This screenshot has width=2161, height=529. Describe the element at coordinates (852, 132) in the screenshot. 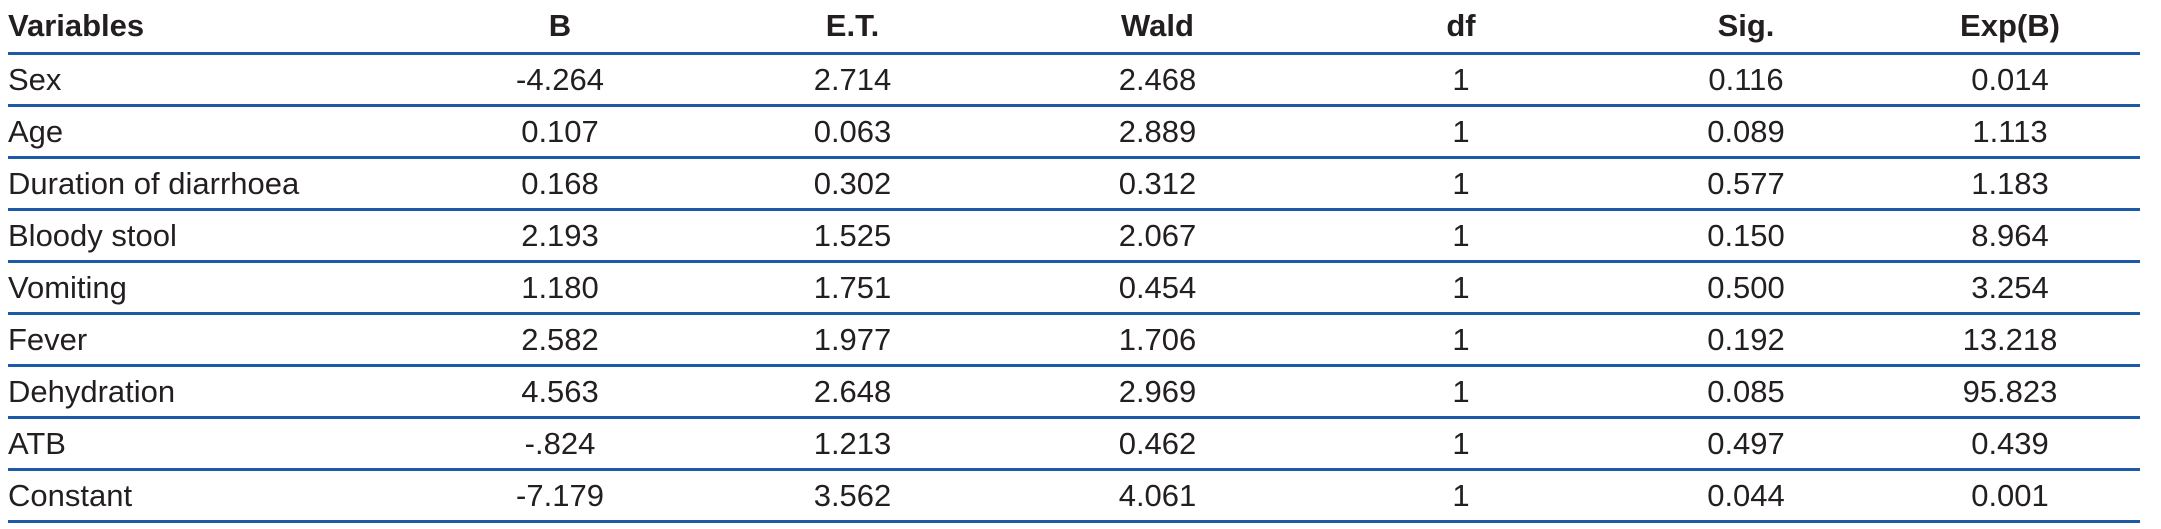

I see `cell-et: 0.063` at that location.